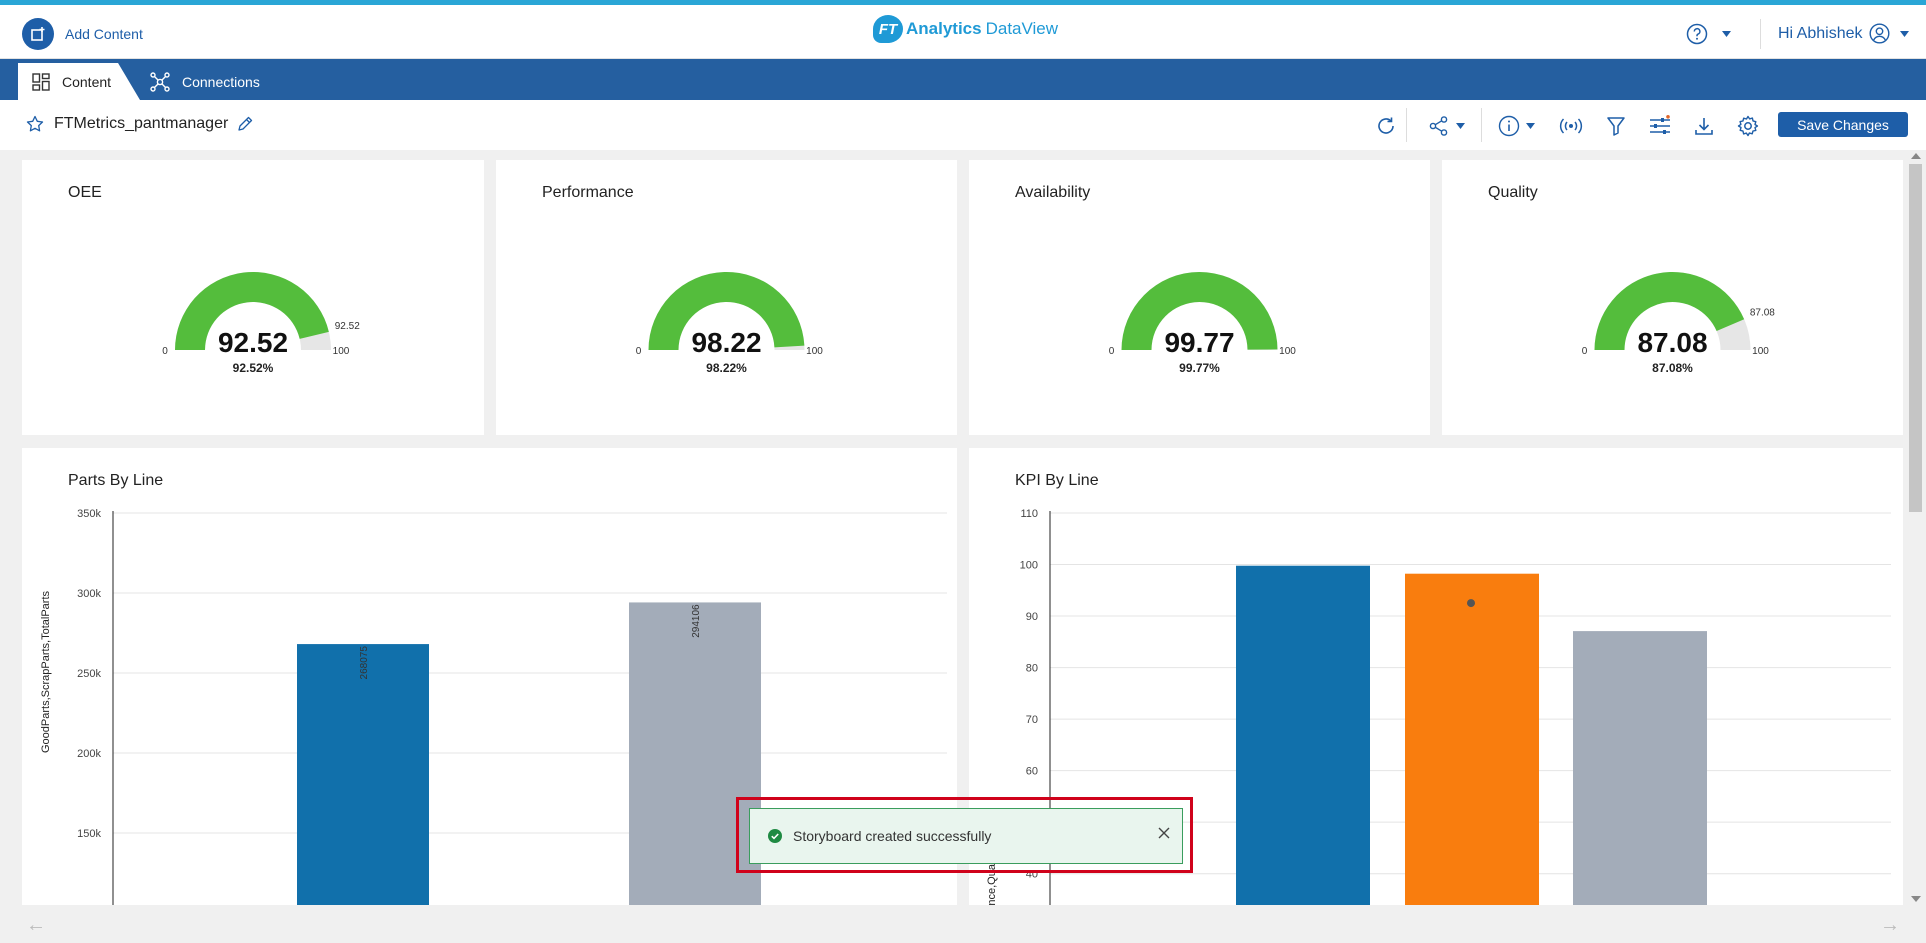  I want to click on availability-gauge: 99.77 99.77% 0 100, so click(1202, 323).